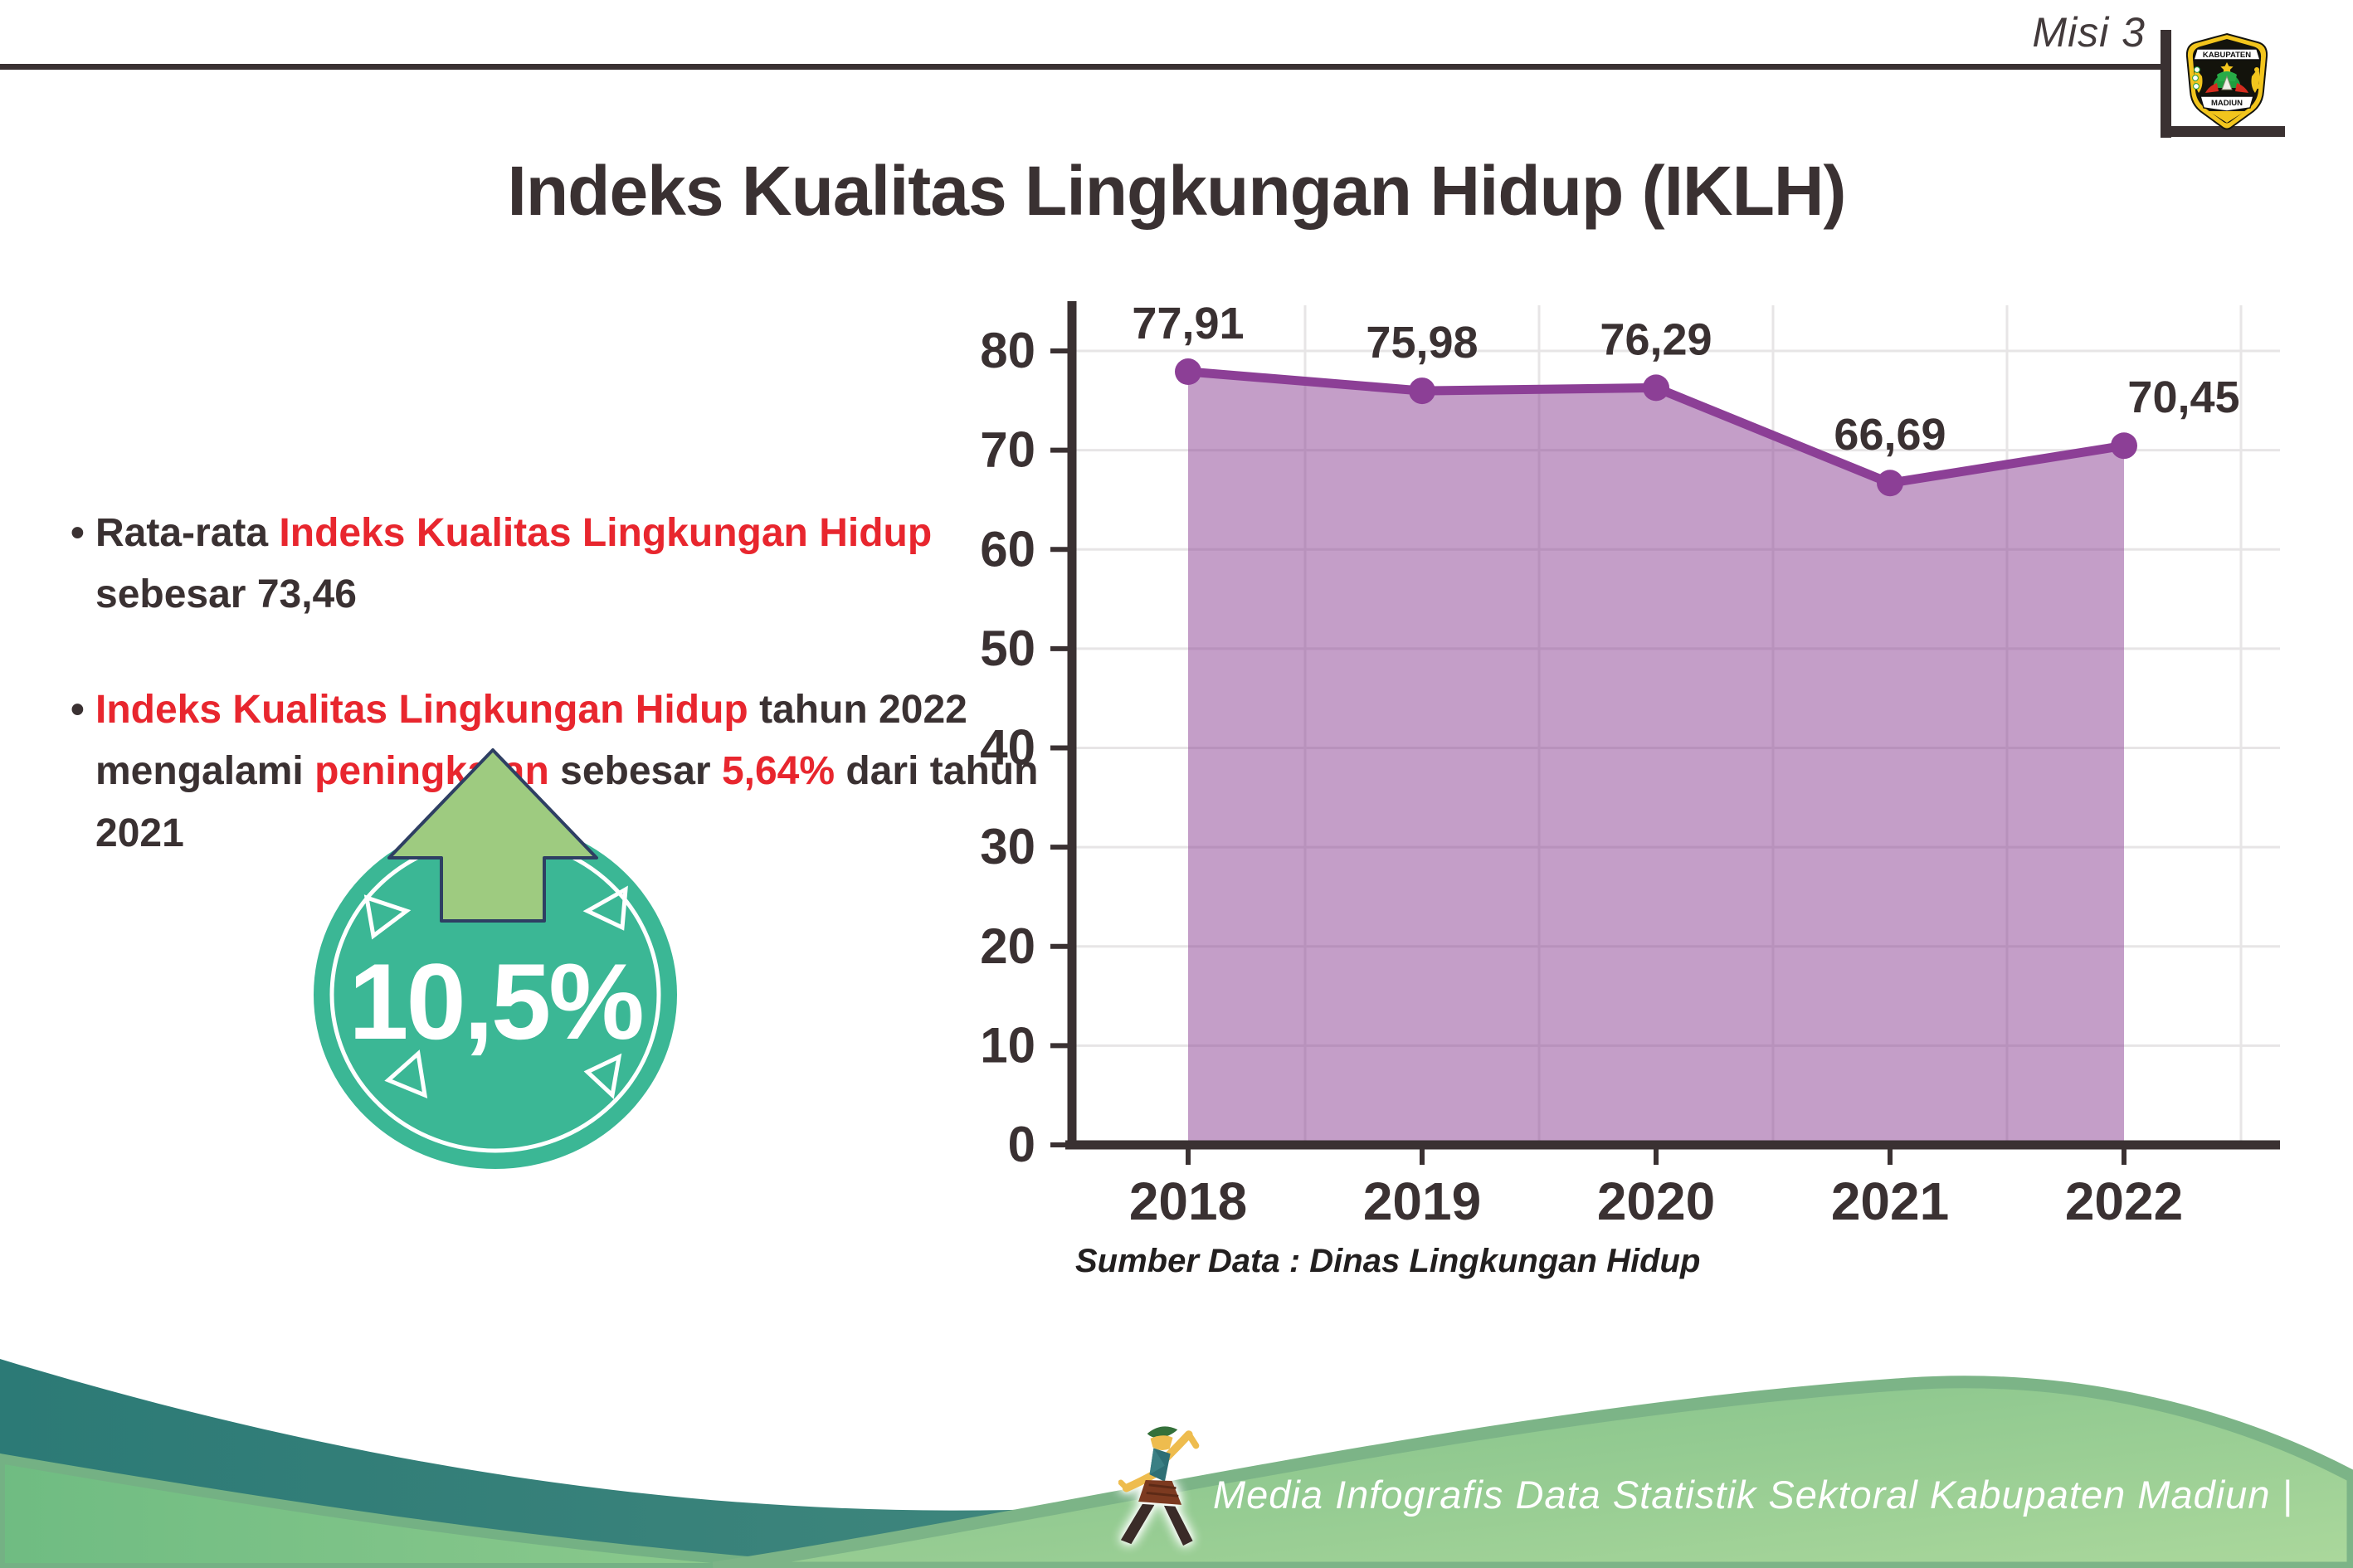 This screenshot has width=2353, height=1568. I want to click on logo-top-ribbon-text: KABUPATEN, so click(2227, 55).